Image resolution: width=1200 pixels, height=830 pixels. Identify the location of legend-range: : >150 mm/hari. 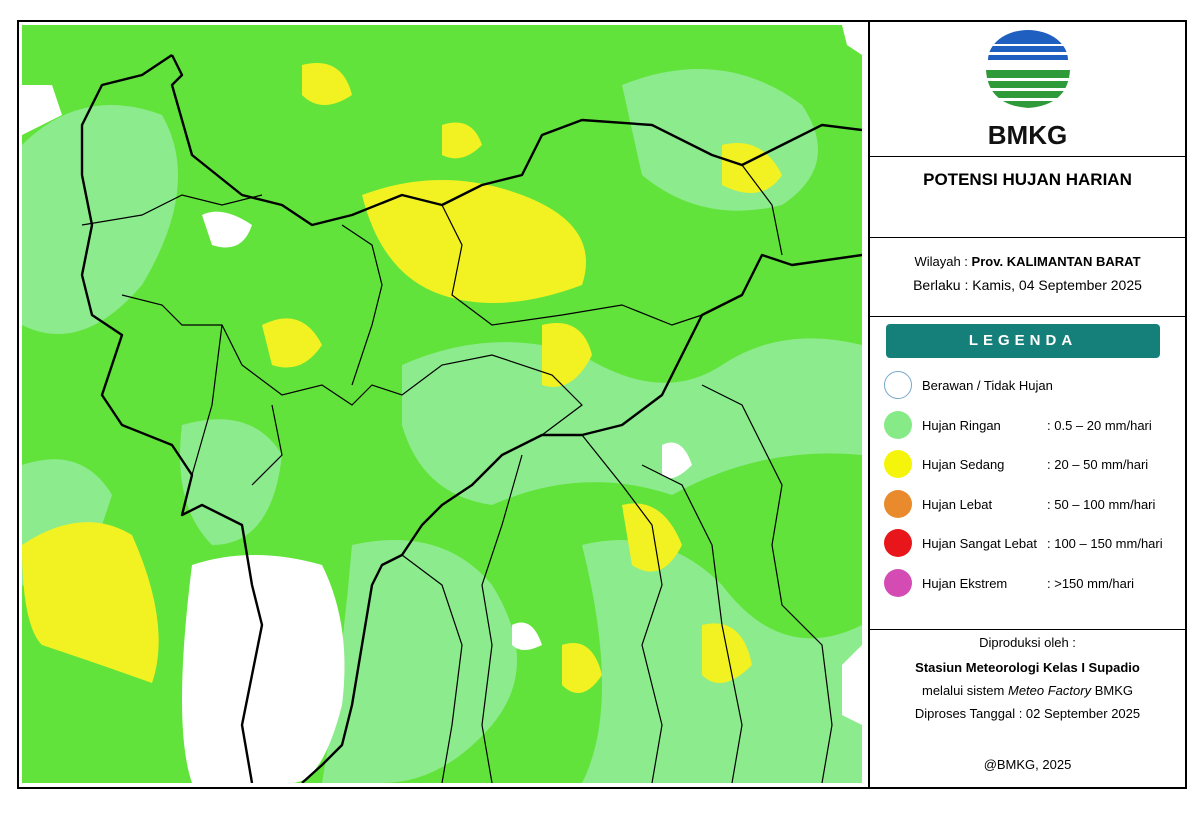
(1091, 583).